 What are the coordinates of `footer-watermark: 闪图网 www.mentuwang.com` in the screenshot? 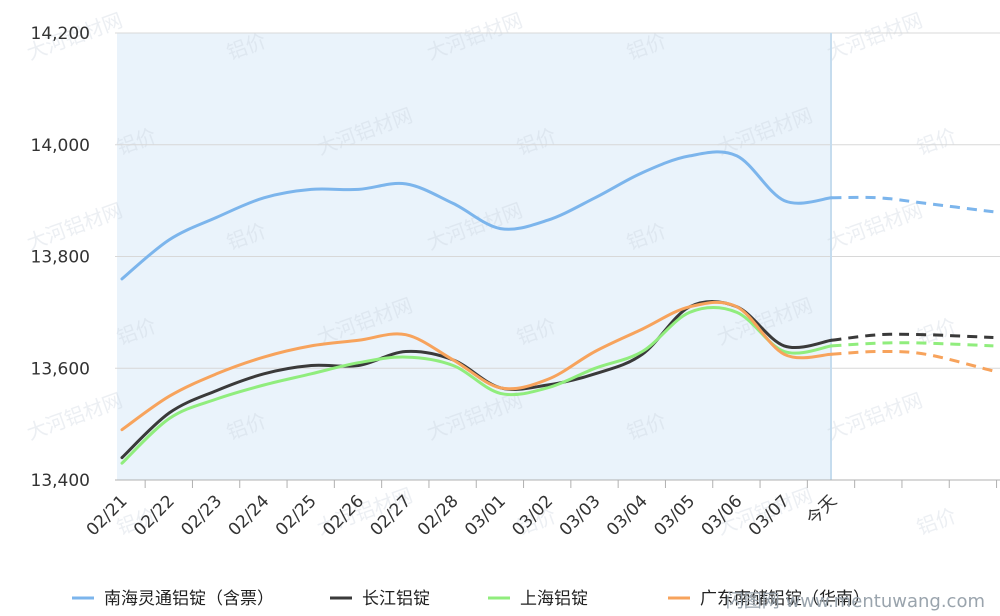 It's located at (855, 601).